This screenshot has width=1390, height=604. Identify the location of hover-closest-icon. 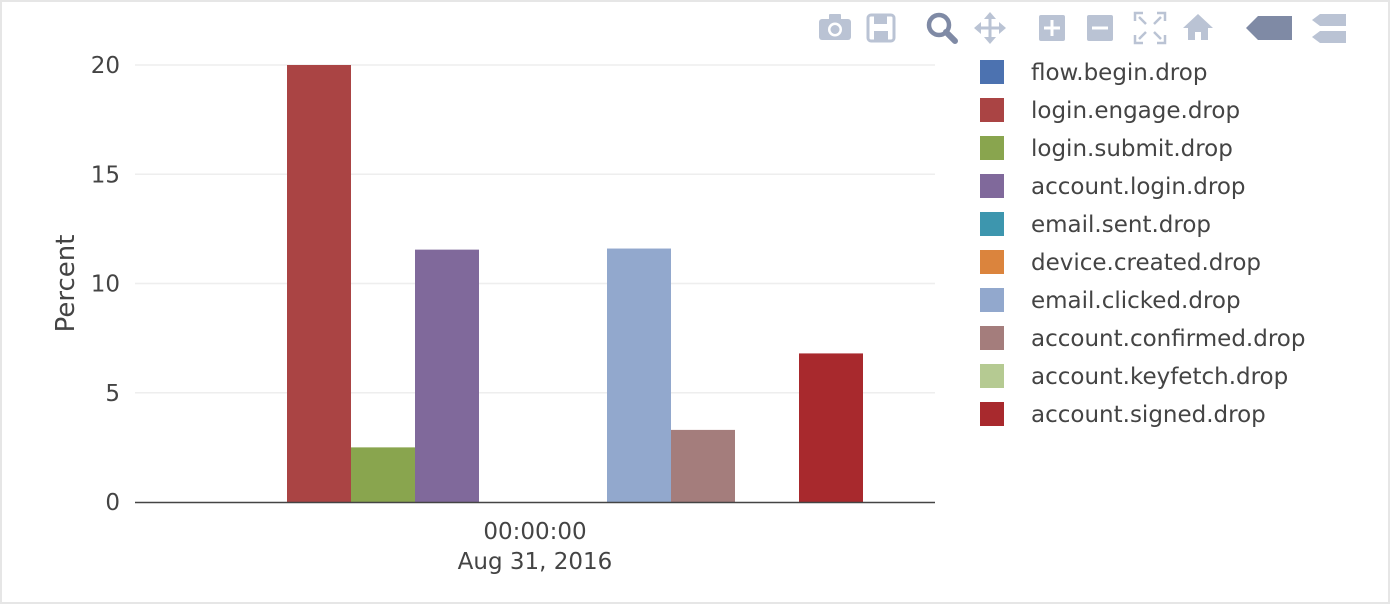
(1269, 28).